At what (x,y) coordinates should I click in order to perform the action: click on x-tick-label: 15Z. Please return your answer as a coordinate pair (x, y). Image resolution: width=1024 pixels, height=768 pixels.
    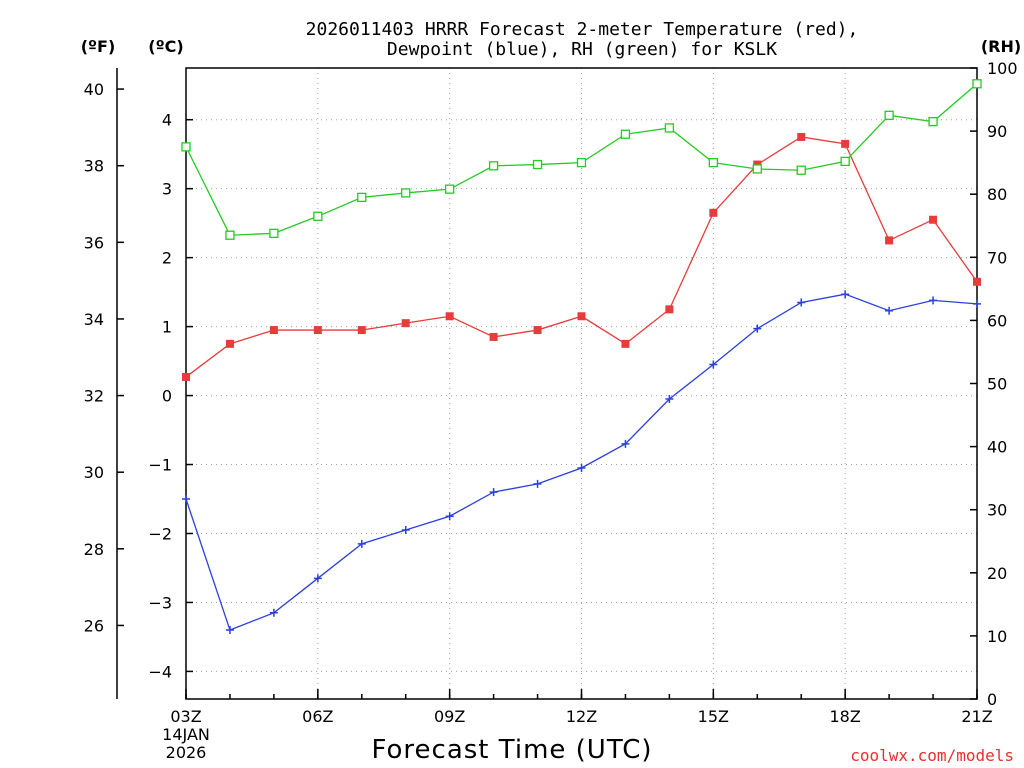
    Looking at the image, I should click on (713, 716).